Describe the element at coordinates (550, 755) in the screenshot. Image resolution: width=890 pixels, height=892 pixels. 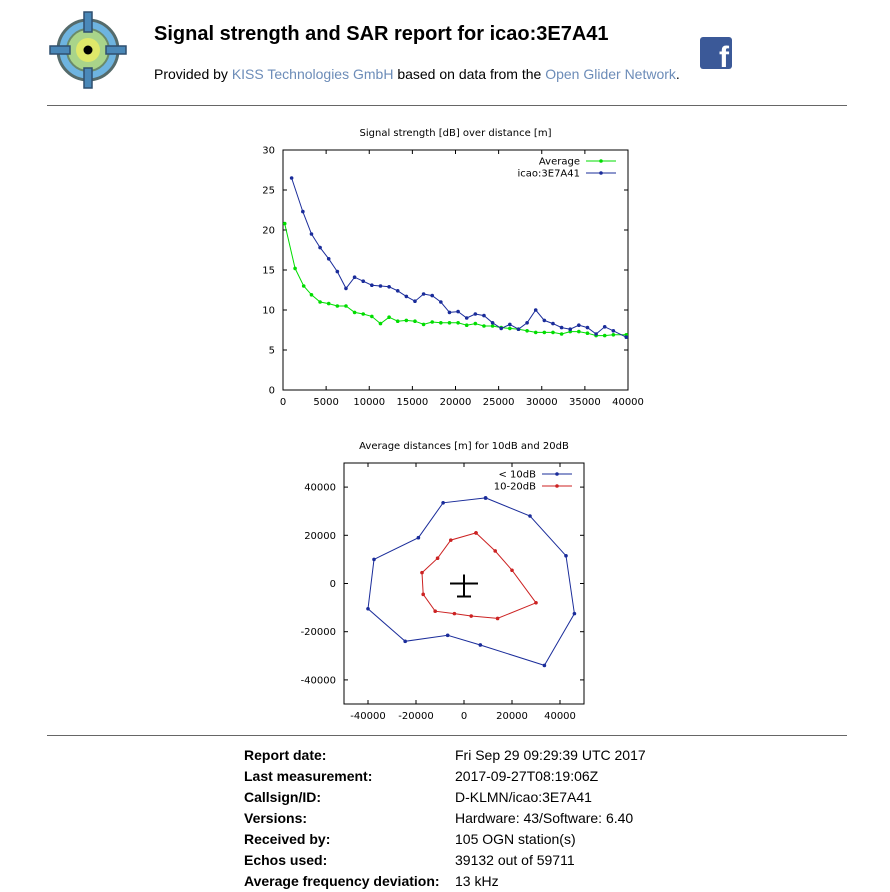
I see `info-value: Fri Sep 29 09:29:39 UTC 2017` at that location.